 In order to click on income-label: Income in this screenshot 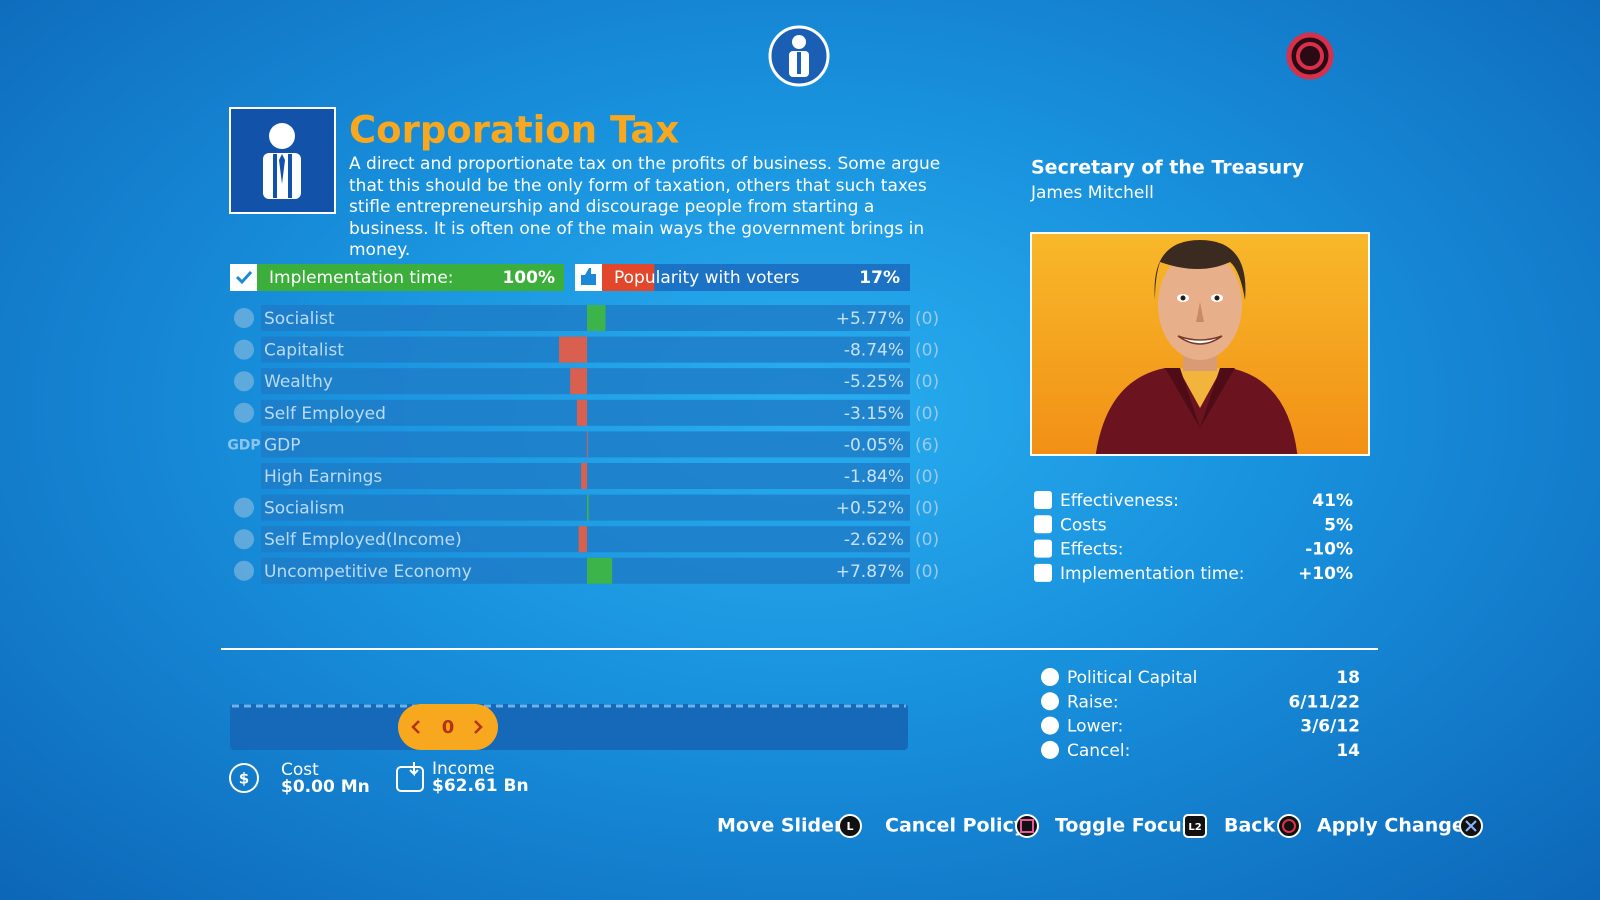, I will do `click(463, 769)`.